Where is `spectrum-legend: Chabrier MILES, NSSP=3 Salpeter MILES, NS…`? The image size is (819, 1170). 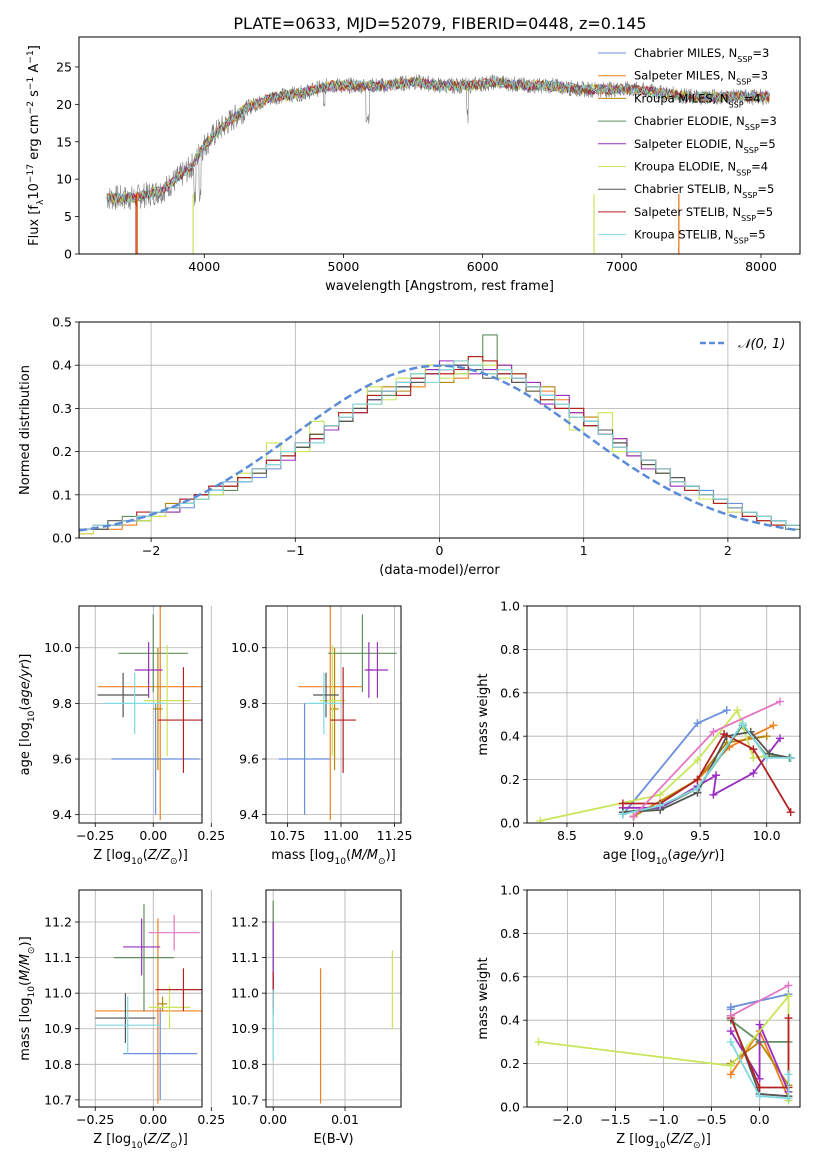
spectrum-legend: Chabrier MILES, NSSP=3 Salpeter MILES, NS… is located at coordinates (687, 145).